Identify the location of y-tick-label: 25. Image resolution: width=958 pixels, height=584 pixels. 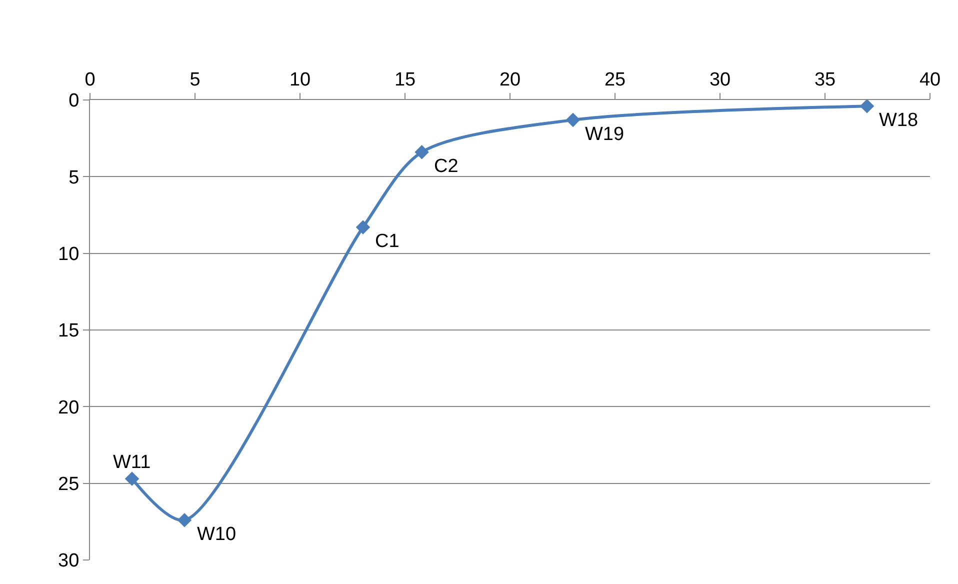
(69, 484).